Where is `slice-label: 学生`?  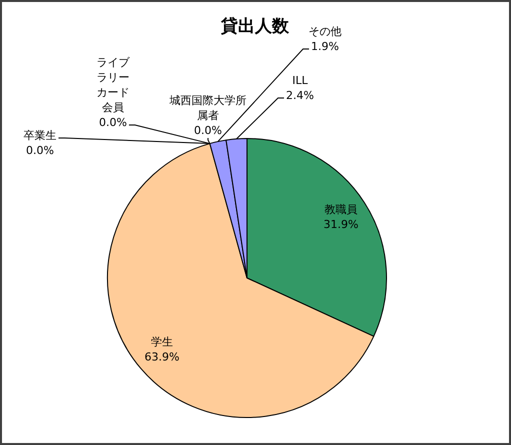 slice-label: 学生 is located at coordinates (161, 342).